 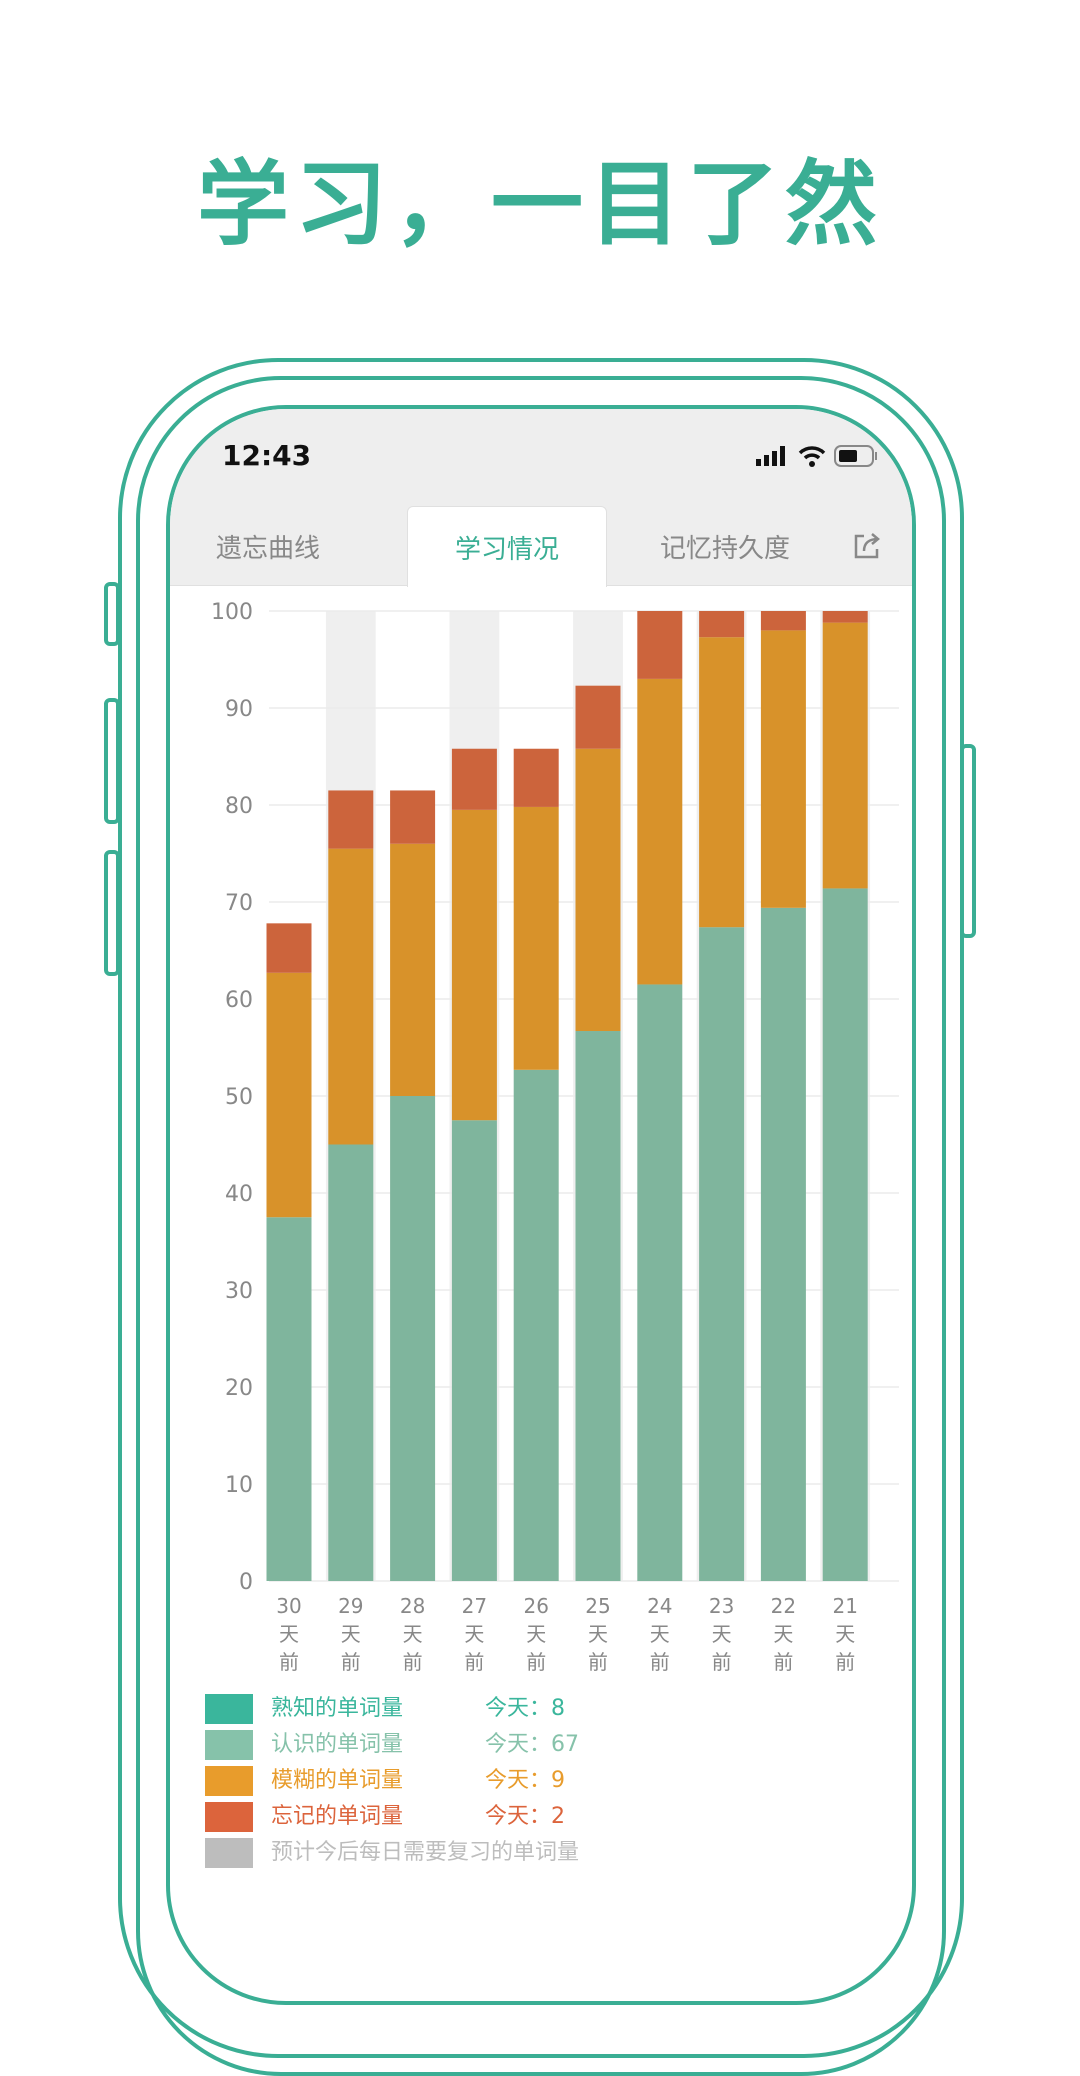 I want to click on y-tick-label: 90, so click(x=239, y=709).